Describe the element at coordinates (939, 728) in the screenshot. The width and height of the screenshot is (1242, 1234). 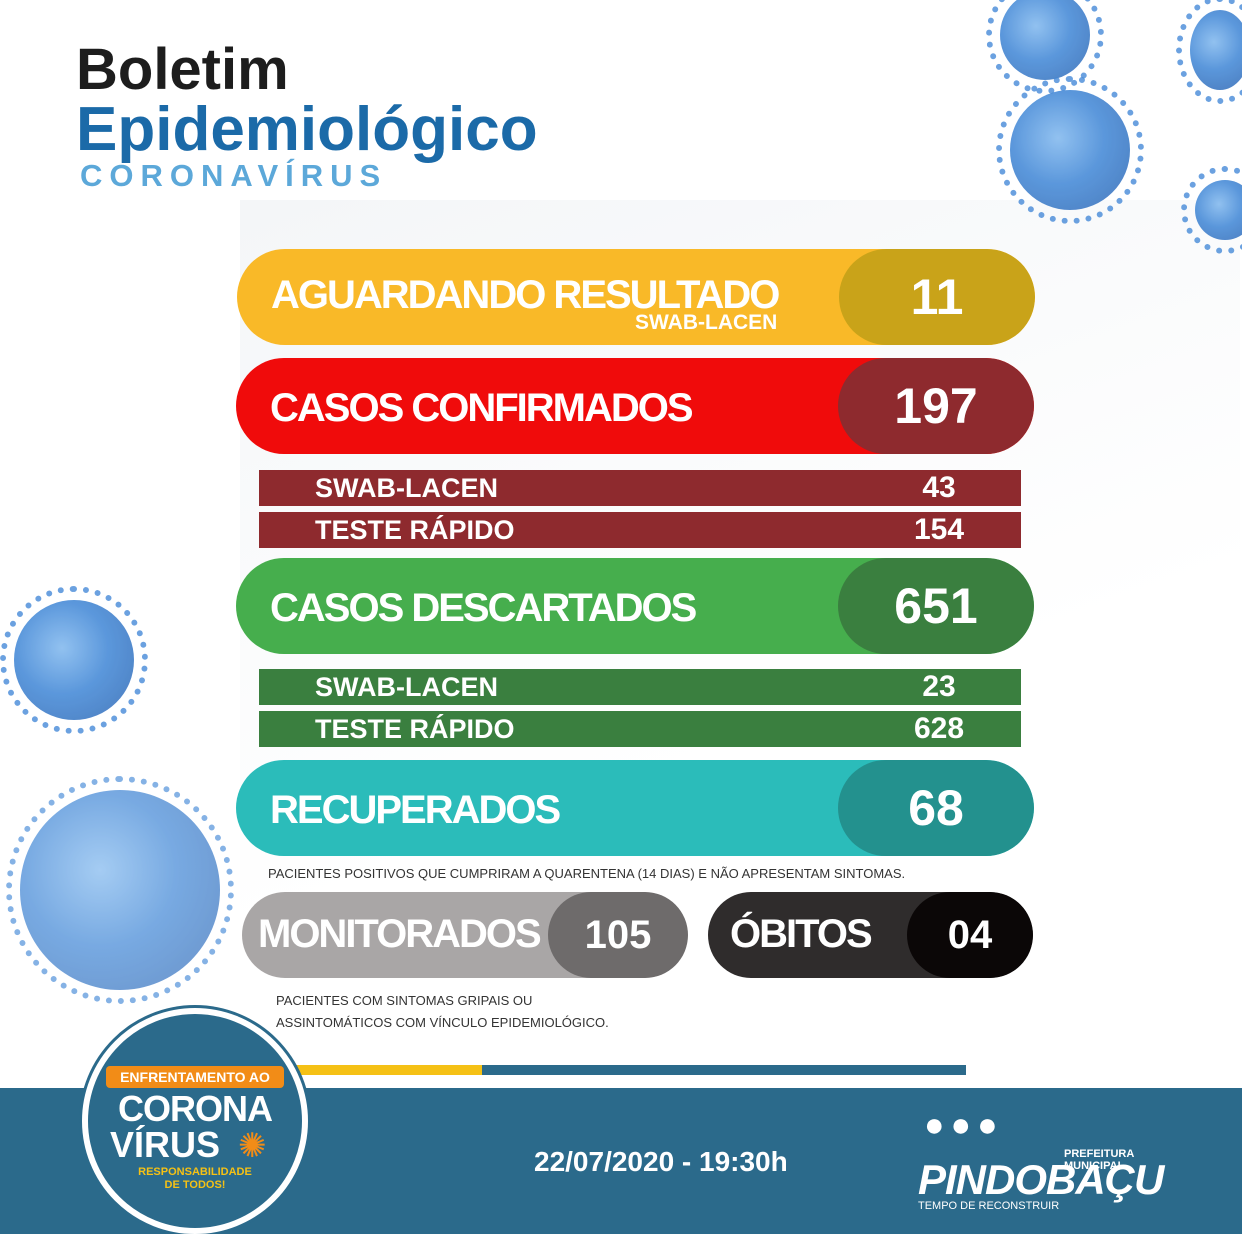
I see `row-value: 628` at that location.